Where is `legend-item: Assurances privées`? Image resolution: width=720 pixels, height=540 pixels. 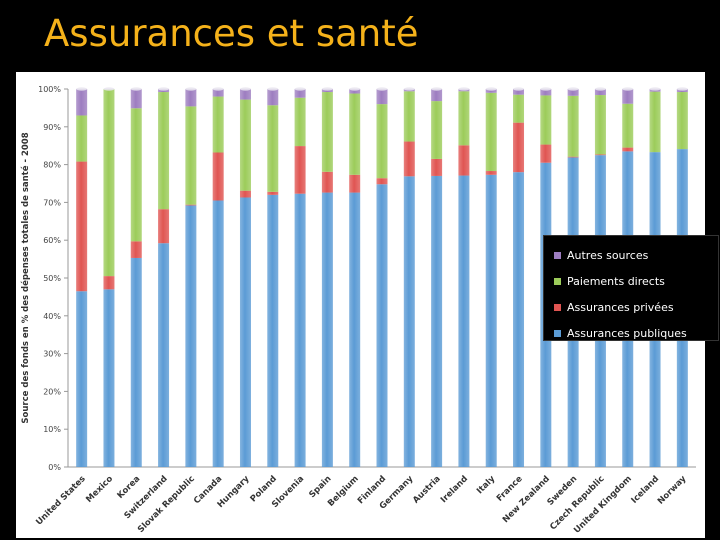 legend-item: Assurances privées is located at coordinates (633, 307).